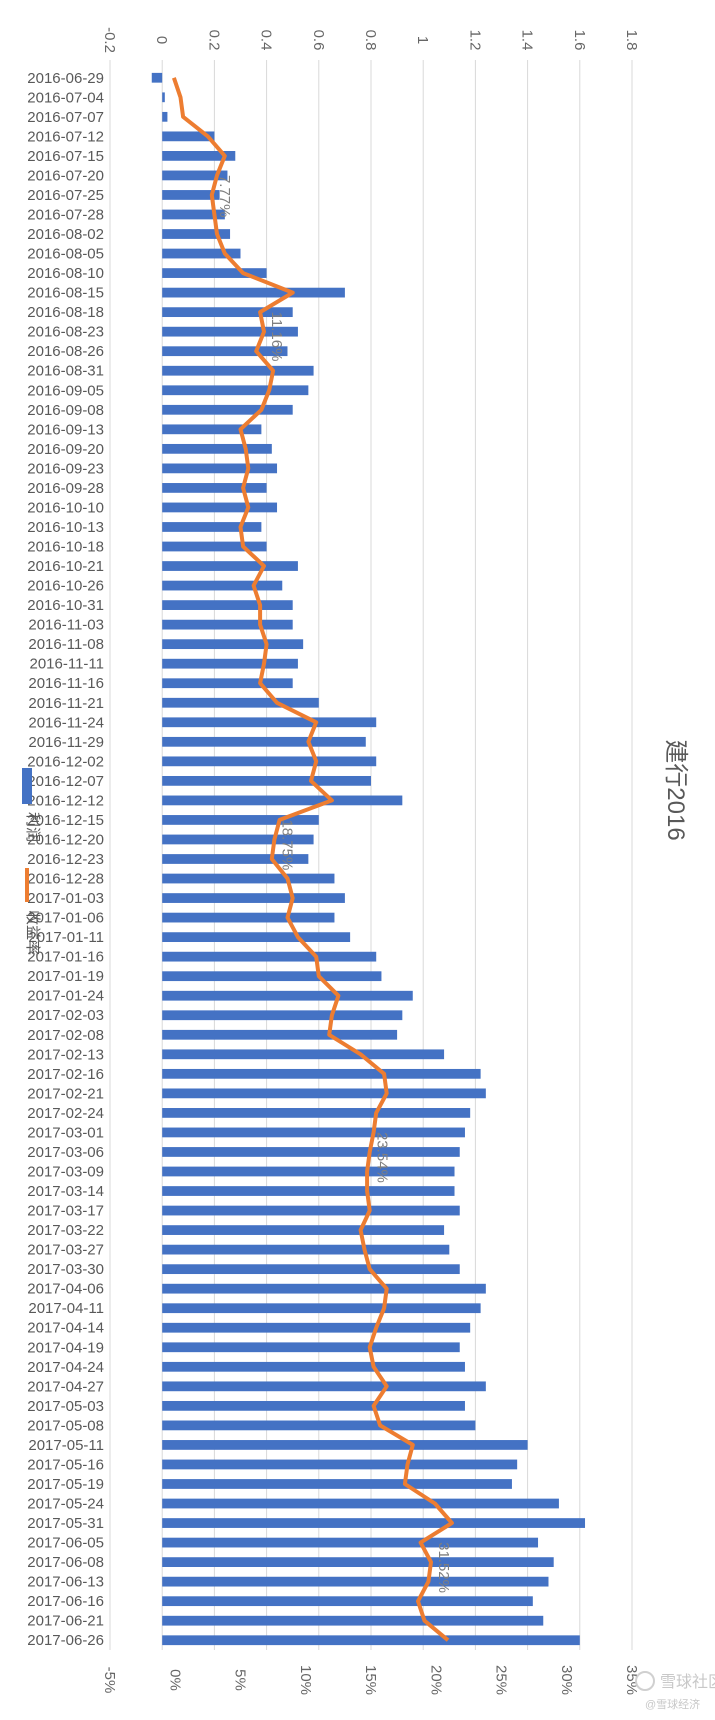 The image size is (715, 1720). I want to click on annotation-label: 31.52%, so click(443, 1567).